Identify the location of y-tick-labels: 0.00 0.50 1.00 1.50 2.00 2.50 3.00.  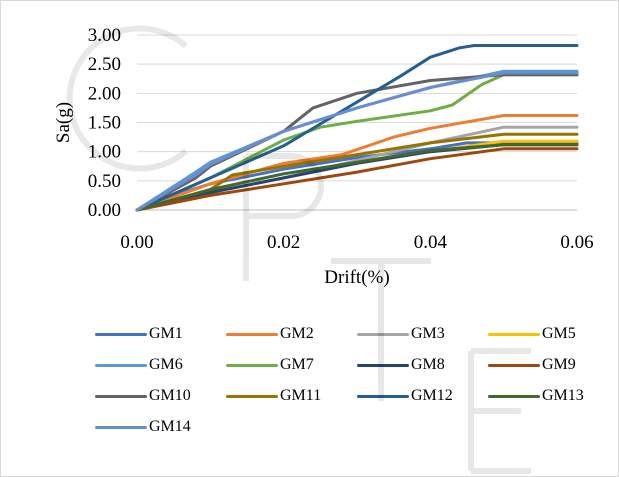
(104, 123).